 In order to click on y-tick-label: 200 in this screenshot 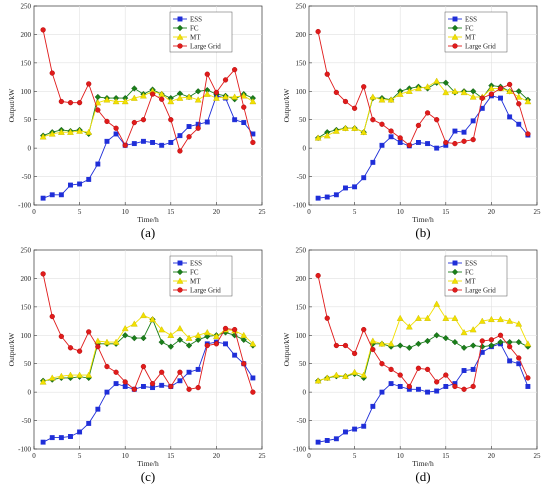, I will do `click(26, 35)`.